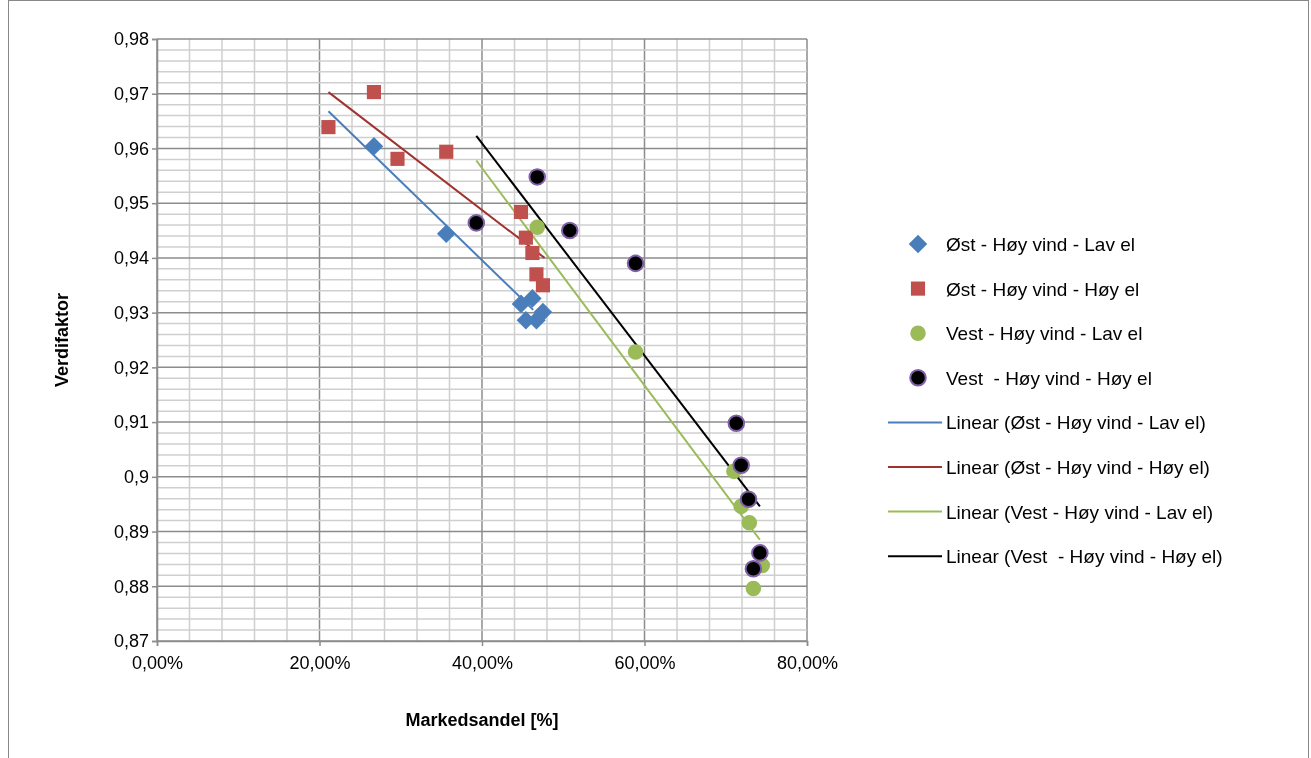 Image resolution: width=1311 pixels, height=758 pixels. What do you see at coordinates (807, 662) in the screenshot?
I see `x-tick-label: 80,00%` at bounding box center [807, 662].